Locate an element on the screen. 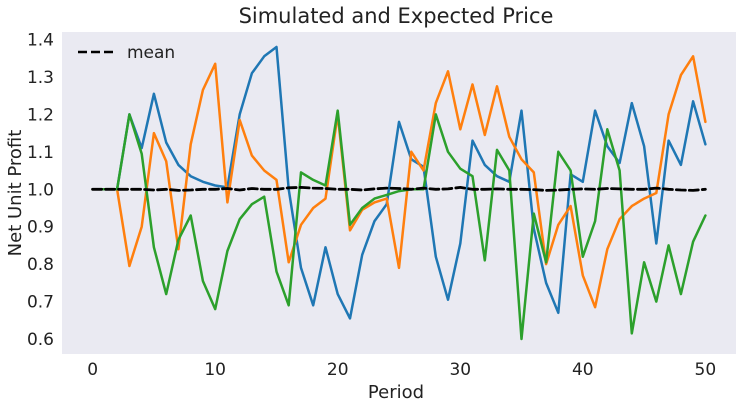  y-axis-ticks: 0.6 0.7 0.8 0.9 1.0 1.1 1.2 1.3 1.4 is located at coordinates (40, 190).